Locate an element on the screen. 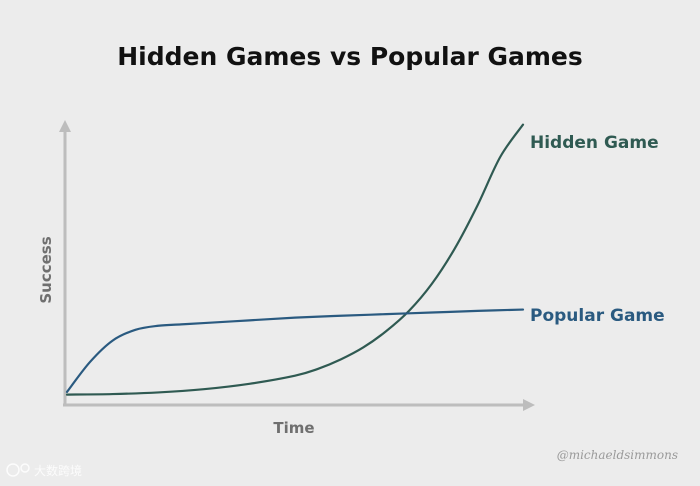 Image resolution: width=700 pixels, height=486 pixels. x-axis-label: Time is located at coordinates (293, 428).